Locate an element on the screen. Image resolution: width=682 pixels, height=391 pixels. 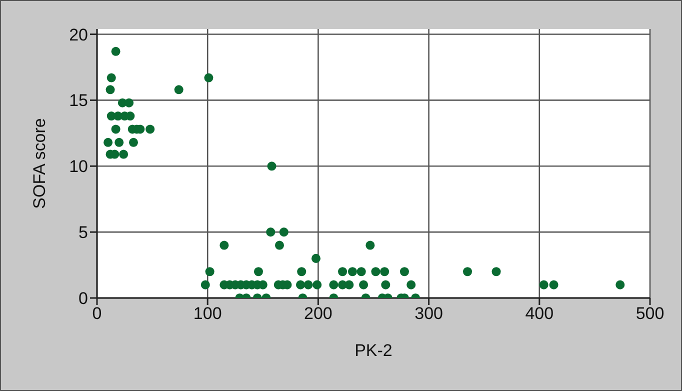
y-tick-label: 20 is located at coordinates (78, 34).